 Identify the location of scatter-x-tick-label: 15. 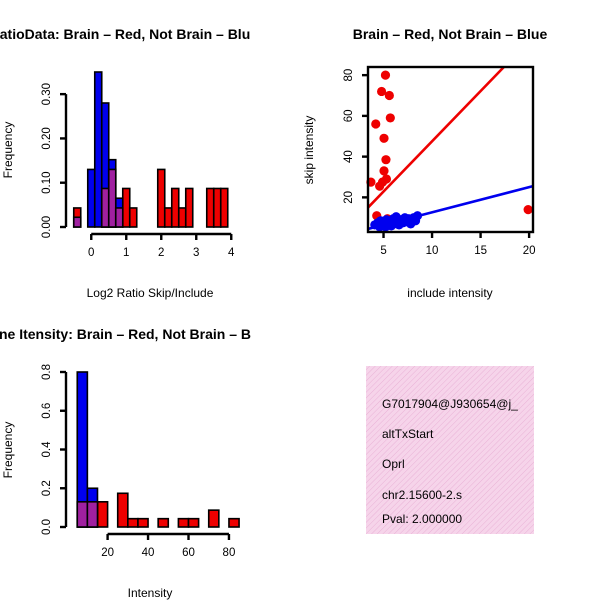
(480, 251).